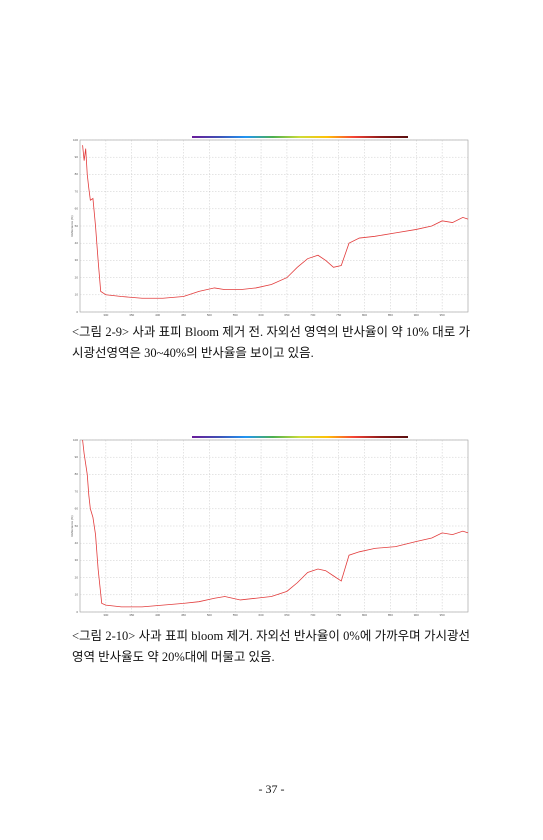 The width and height of the screenshot is (543, 840). I want to click on plot-area, so click(274, 526).